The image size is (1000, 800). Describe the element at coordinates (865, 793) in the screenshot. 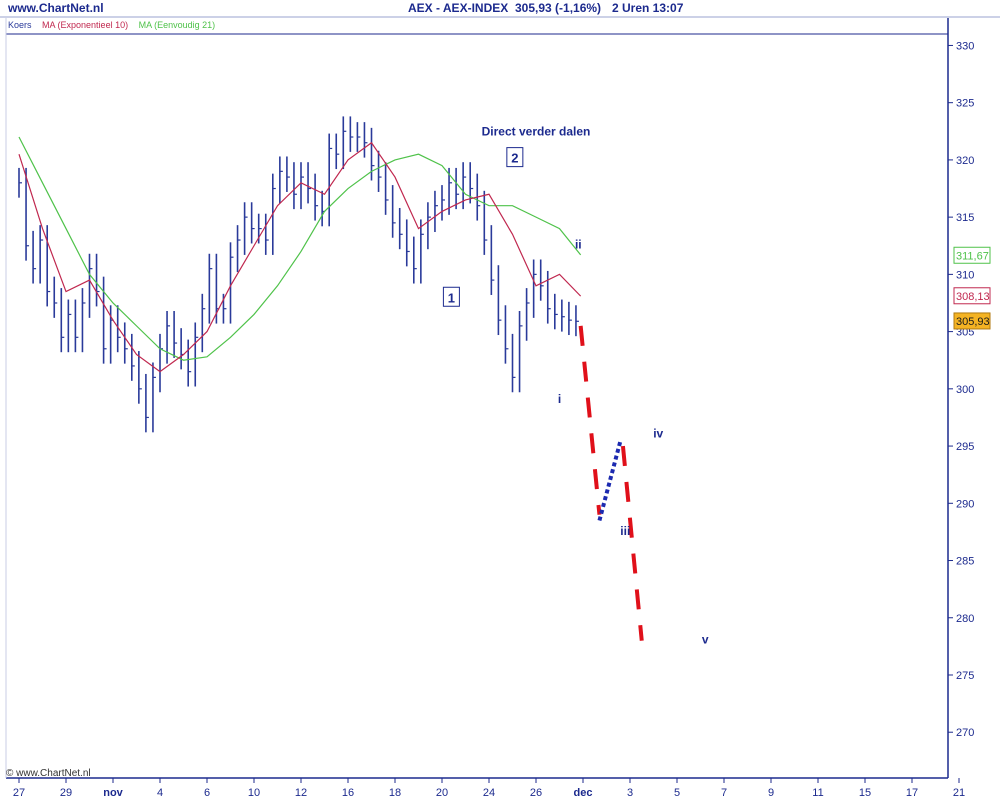

I see `x-tick-label: 15` at that location.